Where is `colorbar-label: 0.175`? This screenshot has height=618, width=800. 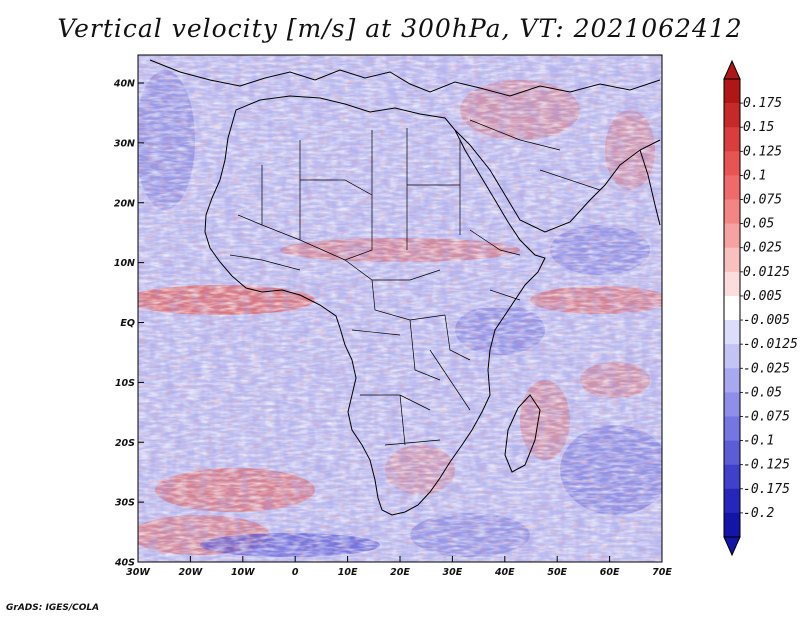
colorbar-label: 0.175 is located at coordinates (762, 103).